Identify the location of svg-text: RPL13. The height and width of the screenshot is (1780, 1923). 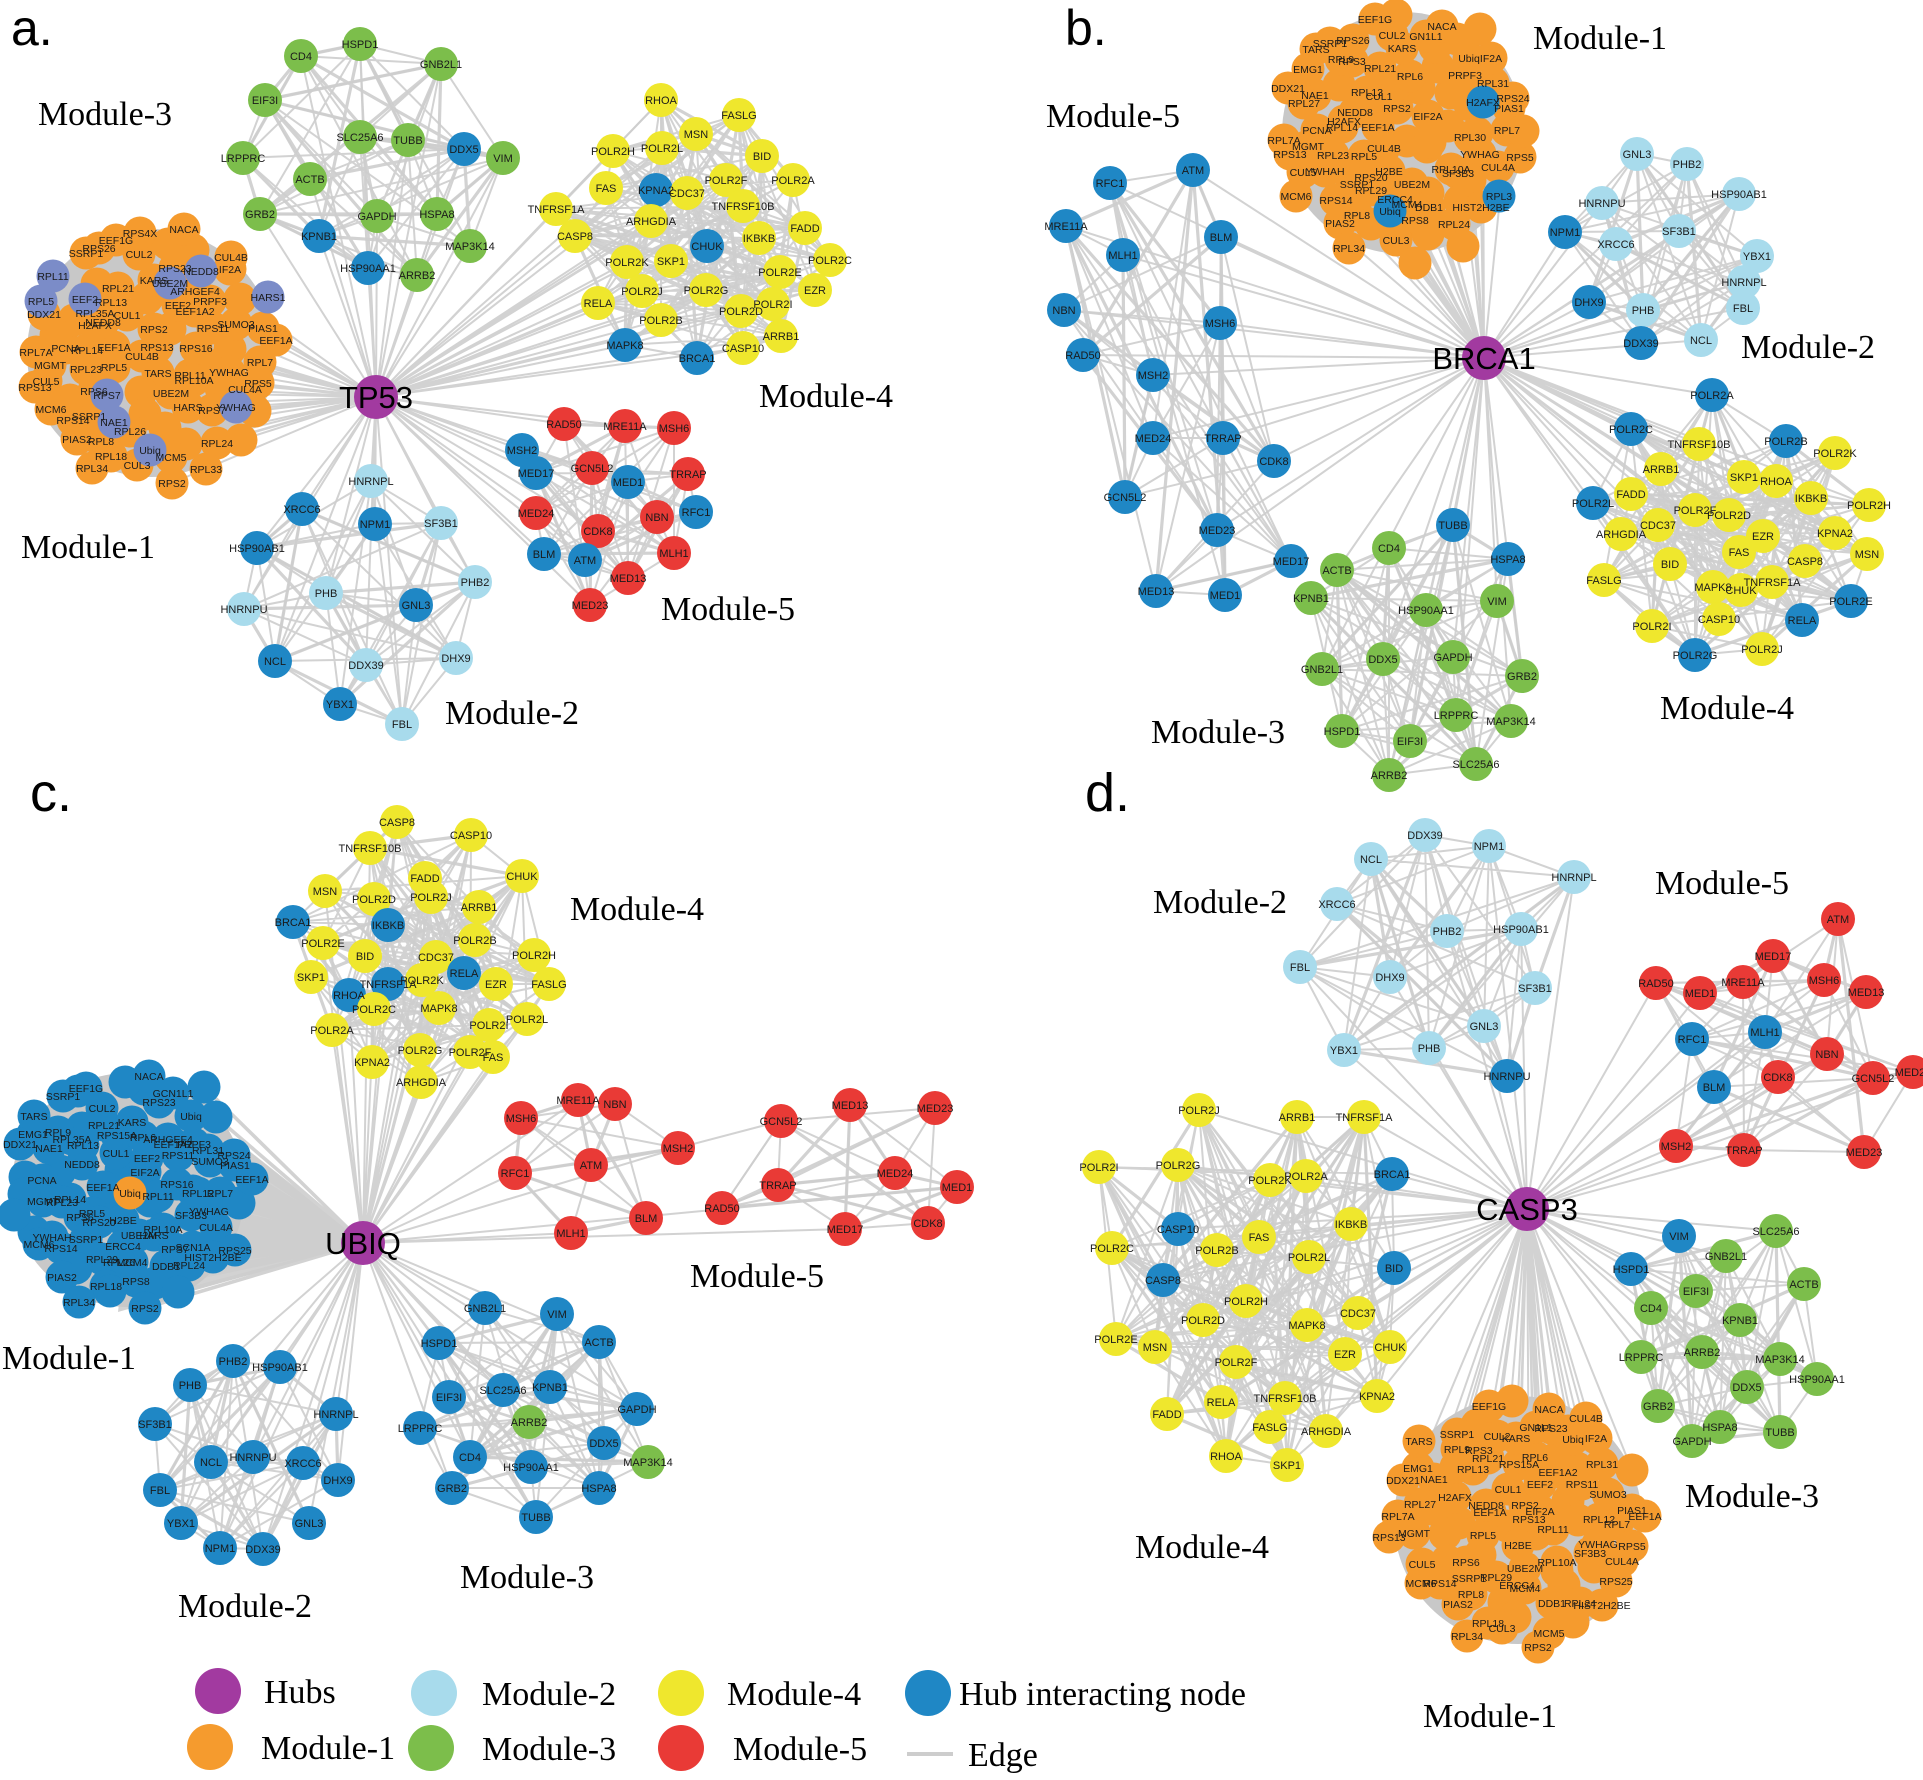
(111, 303).